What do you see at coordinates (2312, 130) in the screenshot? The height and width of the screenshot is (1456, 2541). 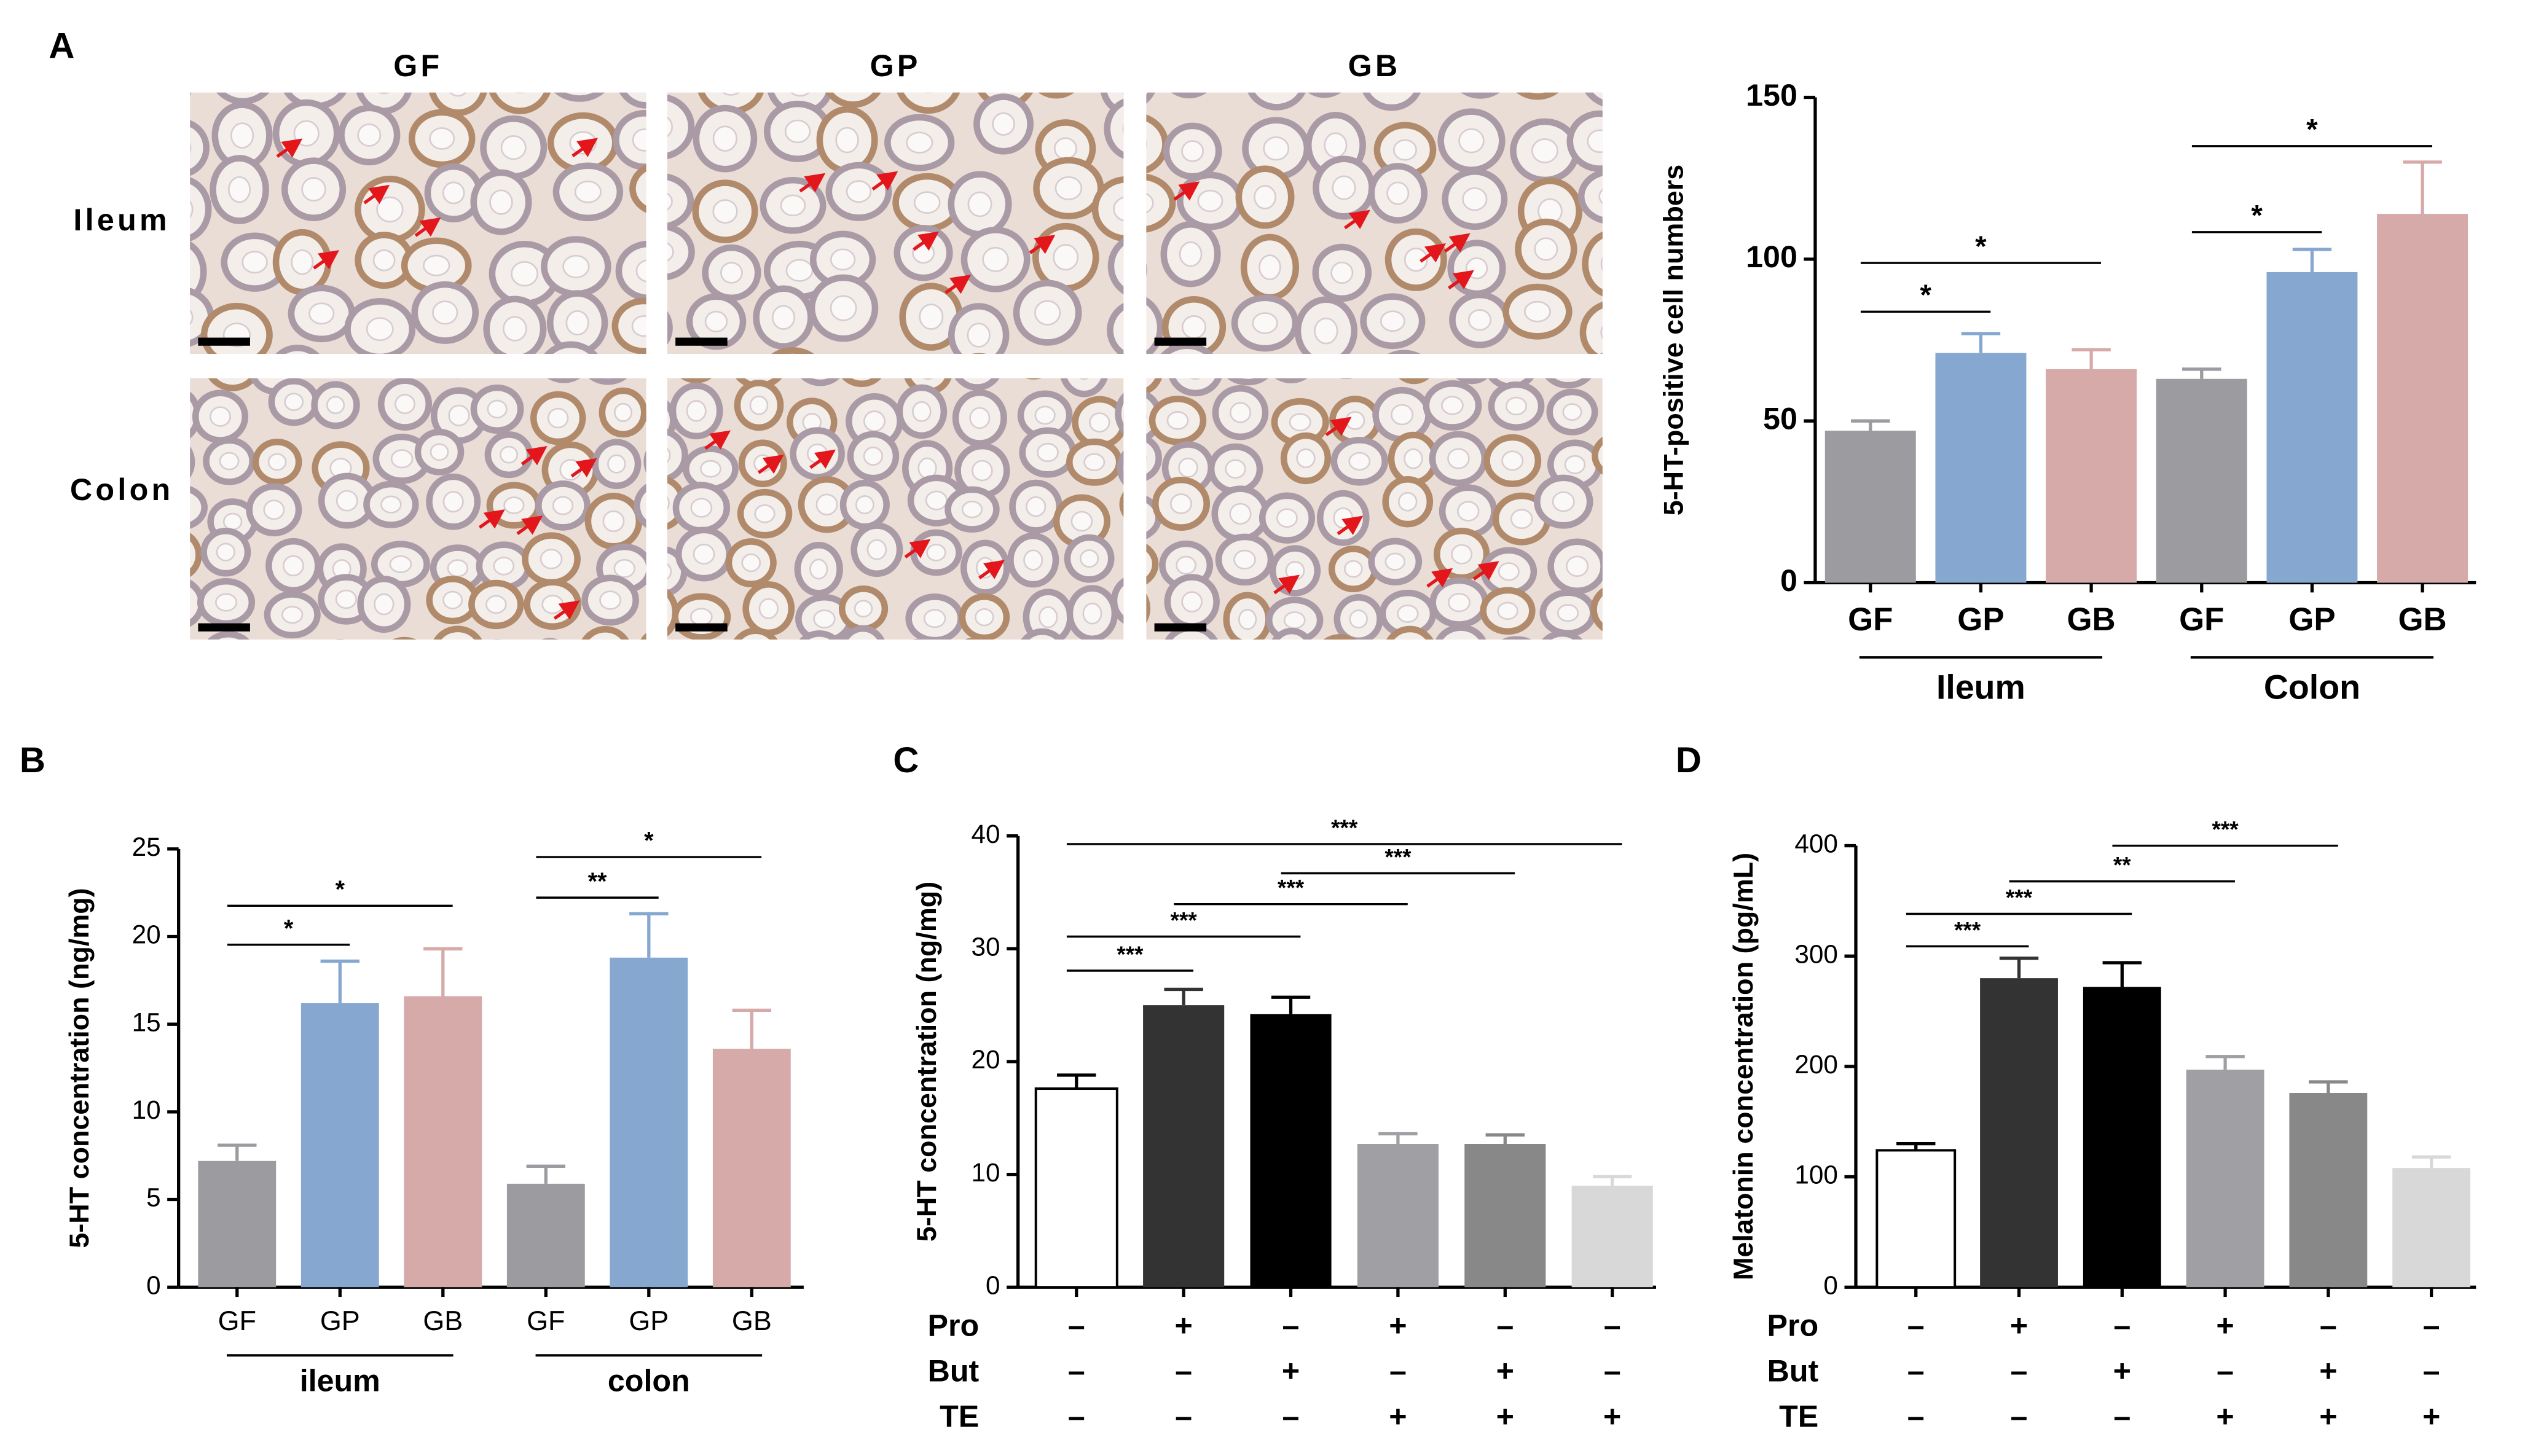 I see `significance-label: *` at bounding box center [2312, 130].